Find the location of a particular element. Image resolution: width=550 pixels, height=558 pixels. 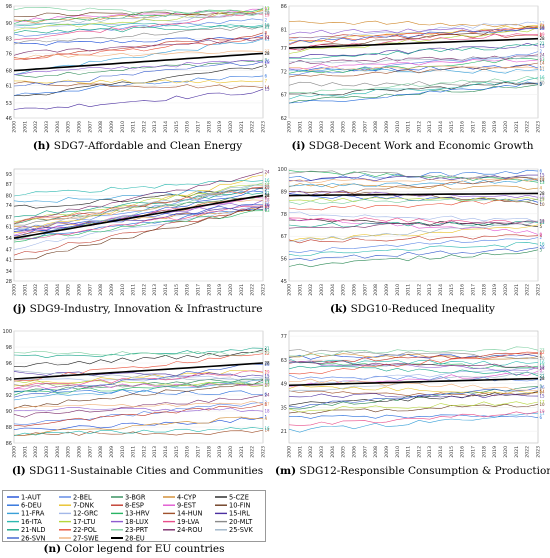

series-line-18-LUX is located at coordinates (413, 365).